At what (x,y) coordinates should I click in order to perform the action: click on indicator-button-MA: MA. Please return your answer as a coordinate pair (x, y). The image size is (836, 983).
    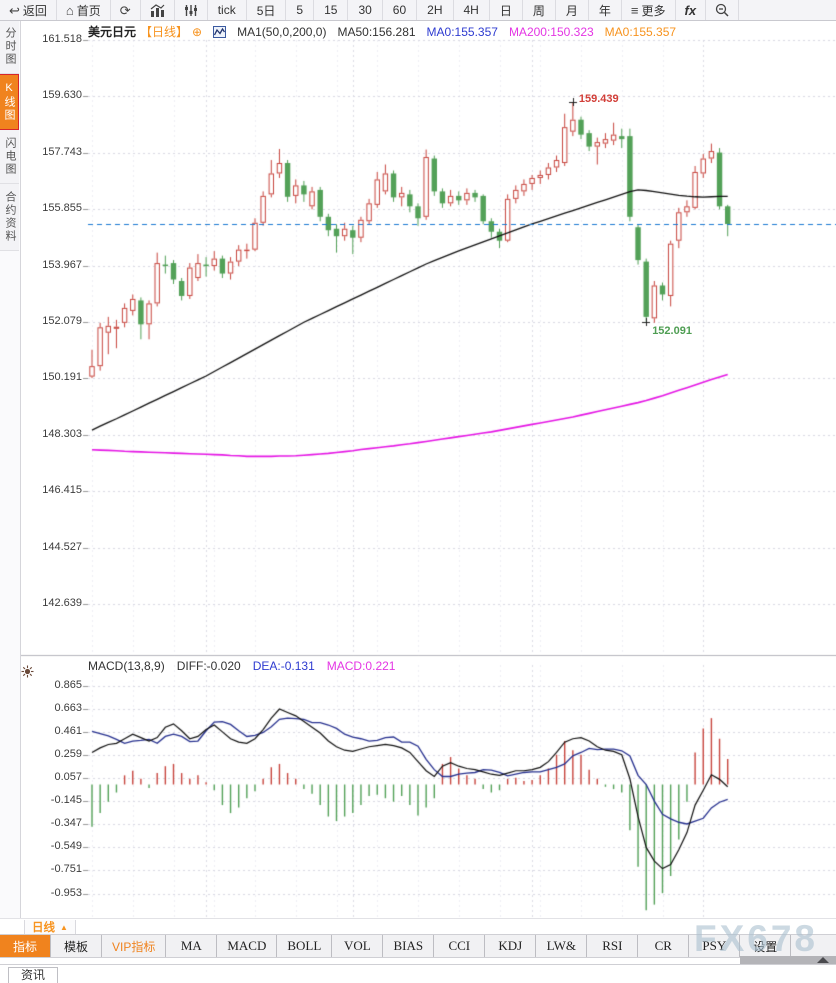
    Looking at the image, I should click on (192, 946).